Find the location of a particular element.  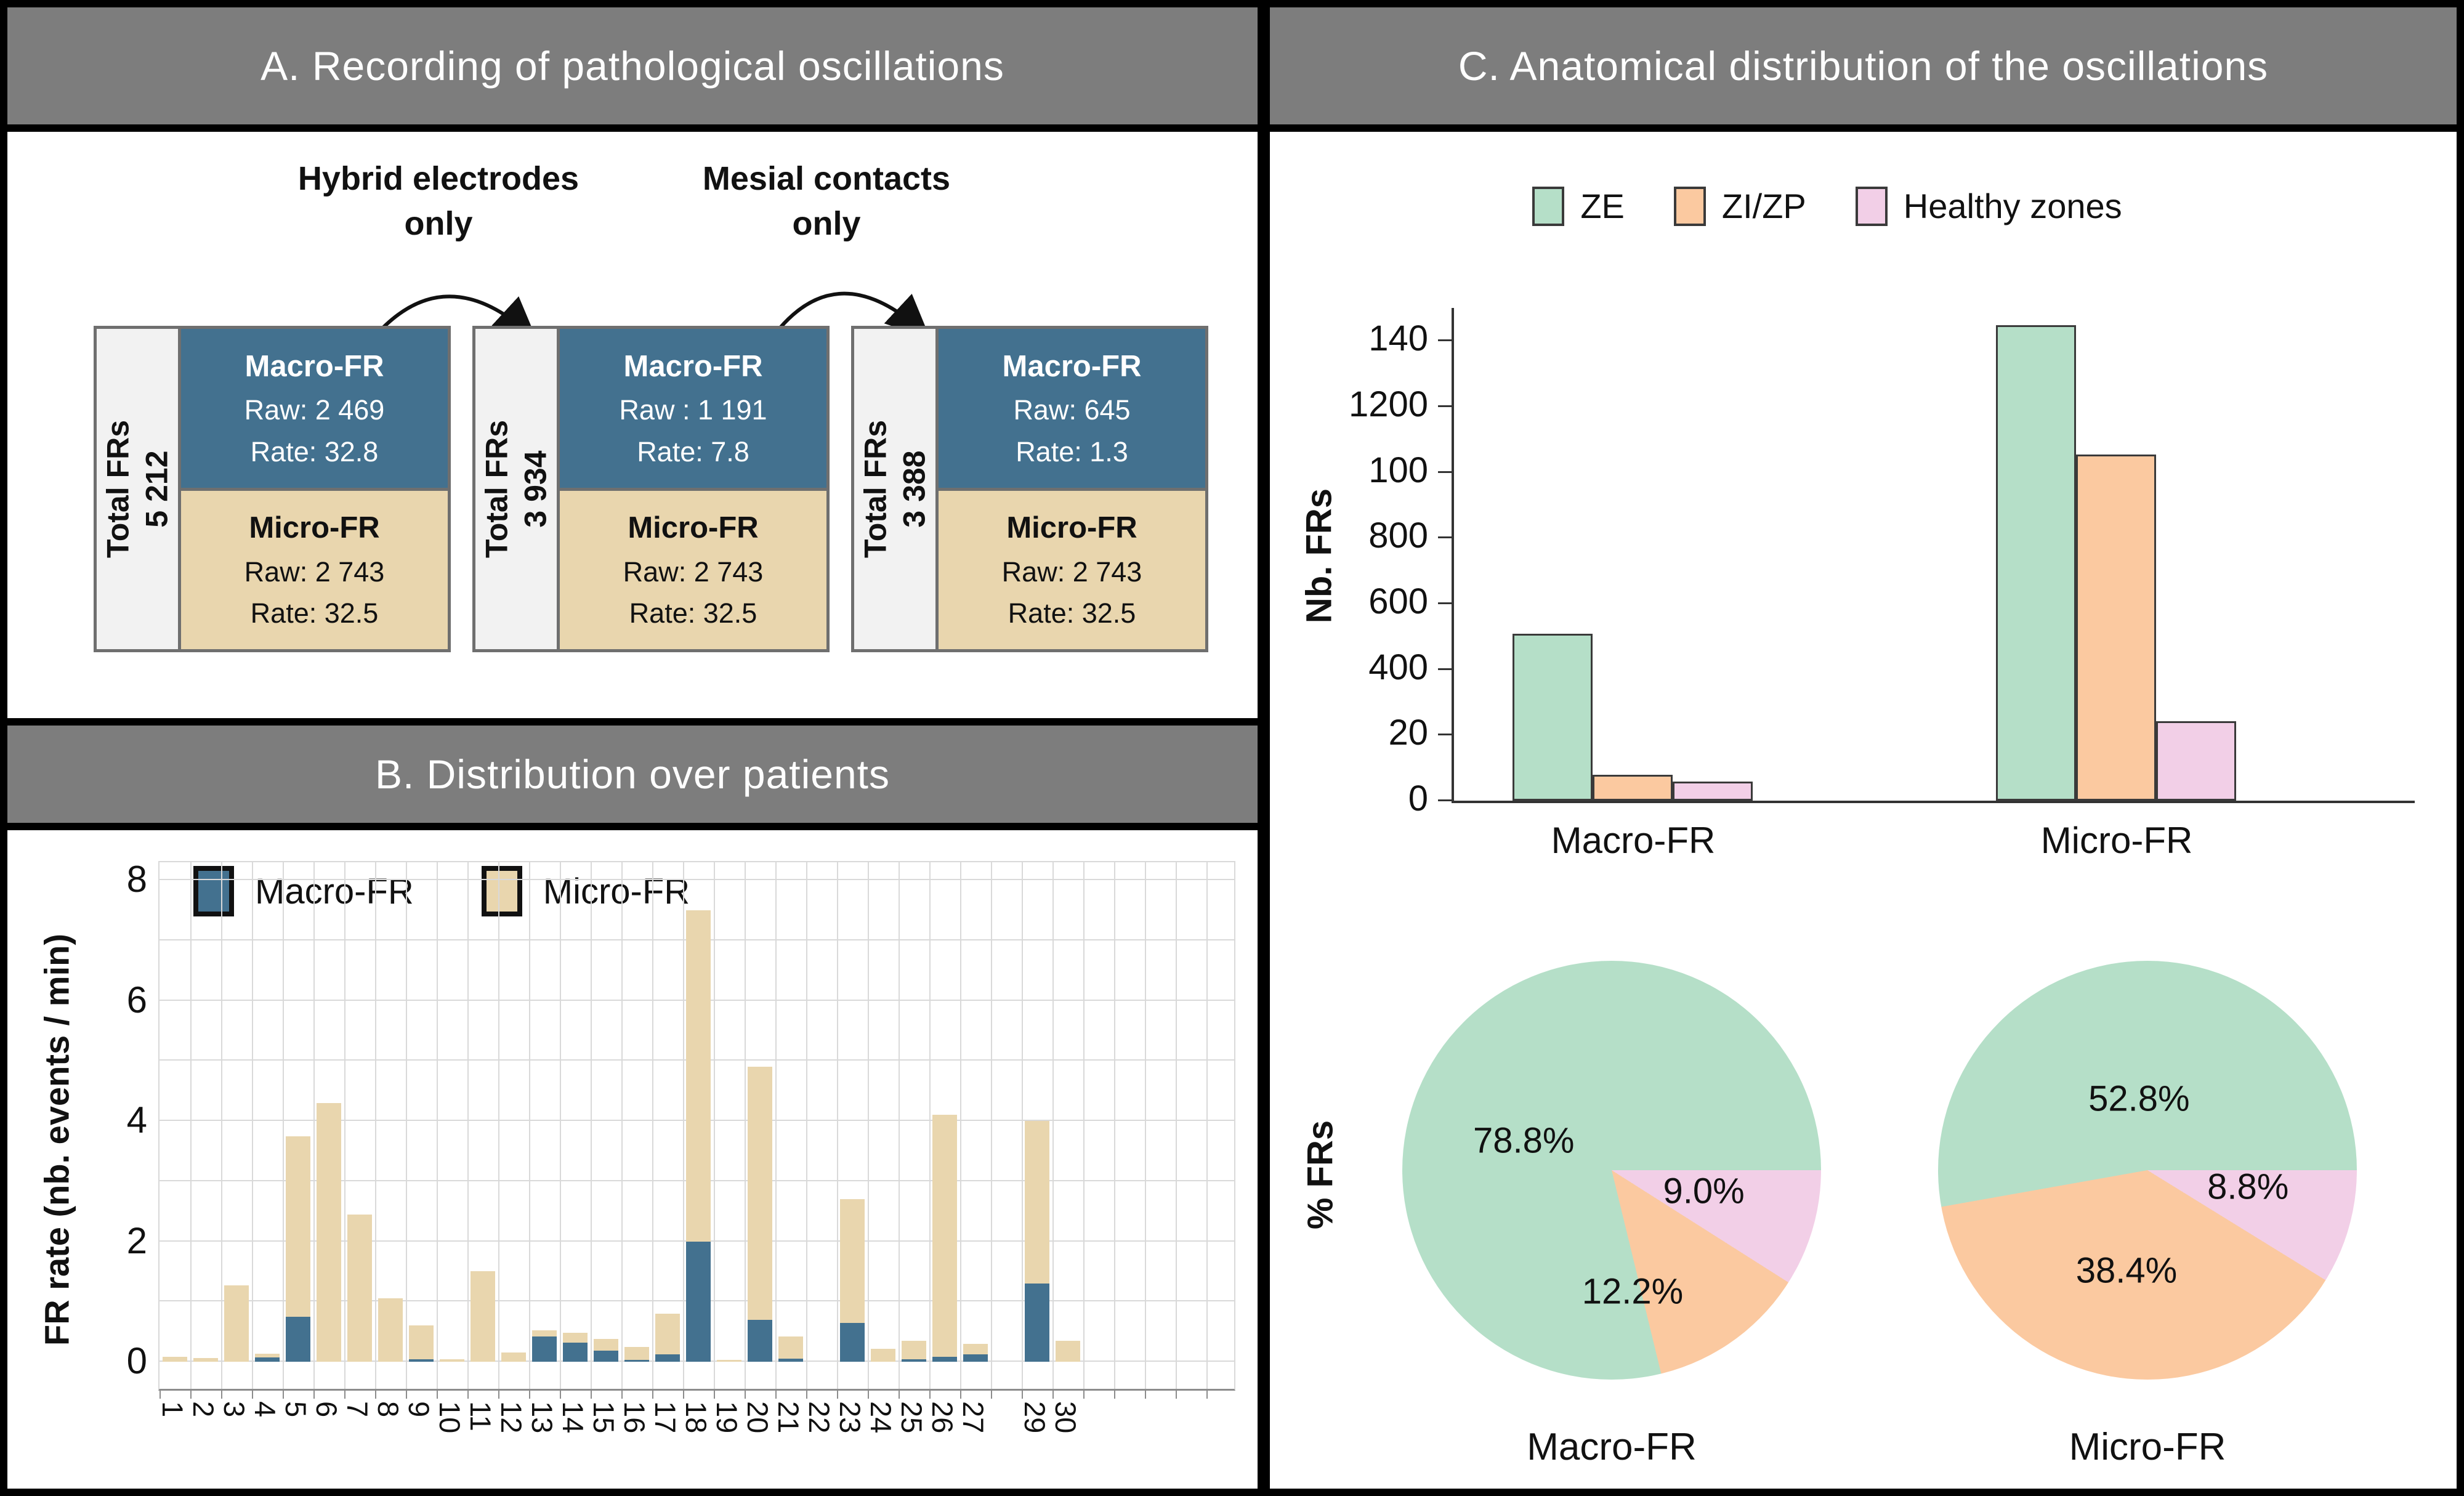

legend-item-healthy: Healthy zones is located at coordinates (1988, 206).